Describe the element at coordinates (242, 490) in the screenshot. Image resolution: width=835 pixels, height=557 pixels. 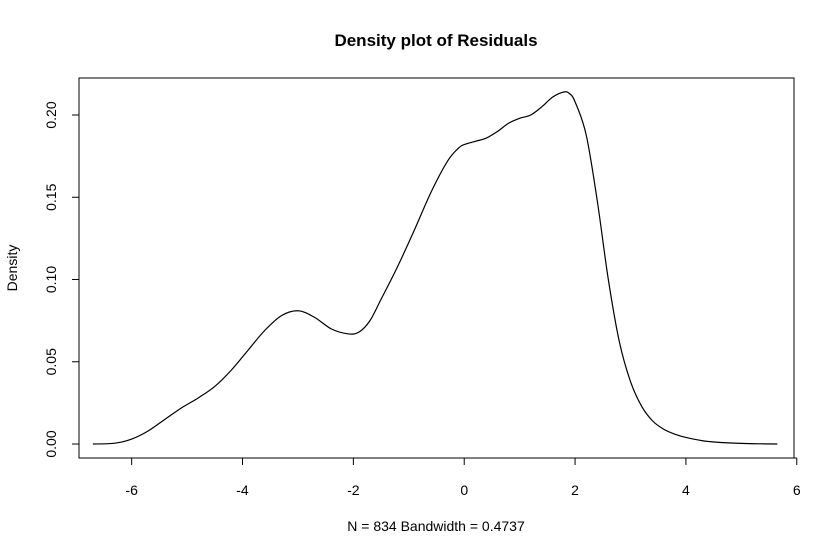
I see `x-tick-label: -4` at that location.